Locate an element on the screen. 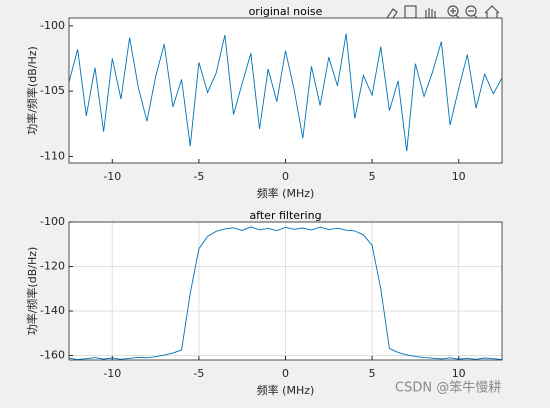  y-tick-label: -105 is located at coordinates (52, 90).